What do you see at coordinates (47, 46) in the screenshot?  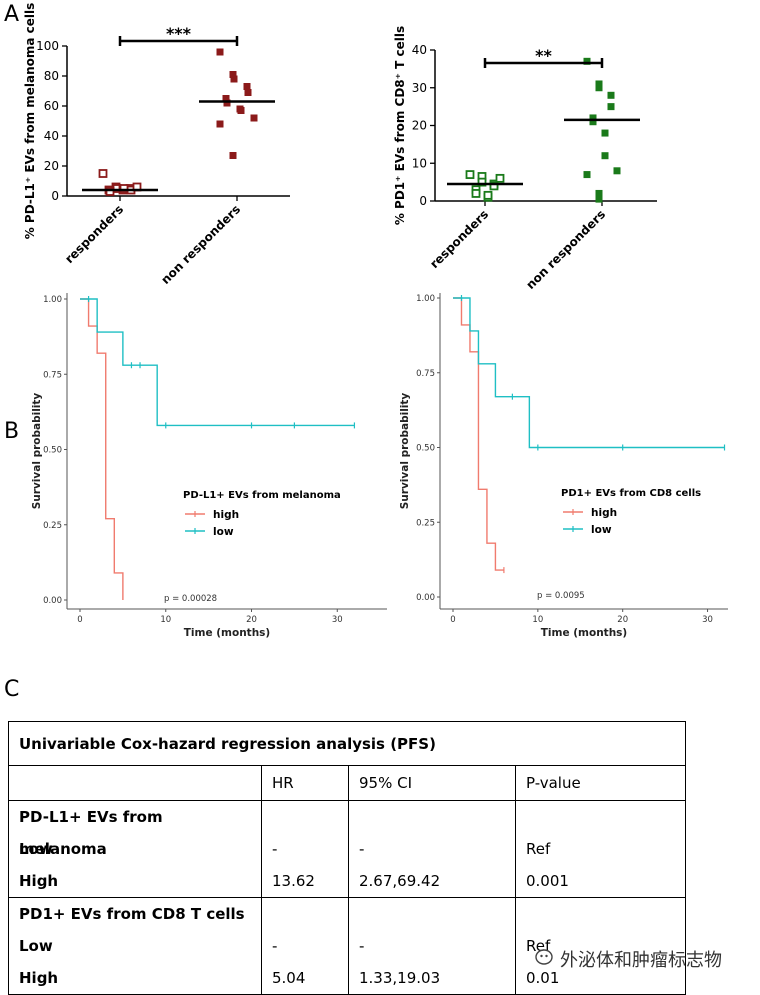 I see `y-tick-label: 100` at bounding box center [47, 46].